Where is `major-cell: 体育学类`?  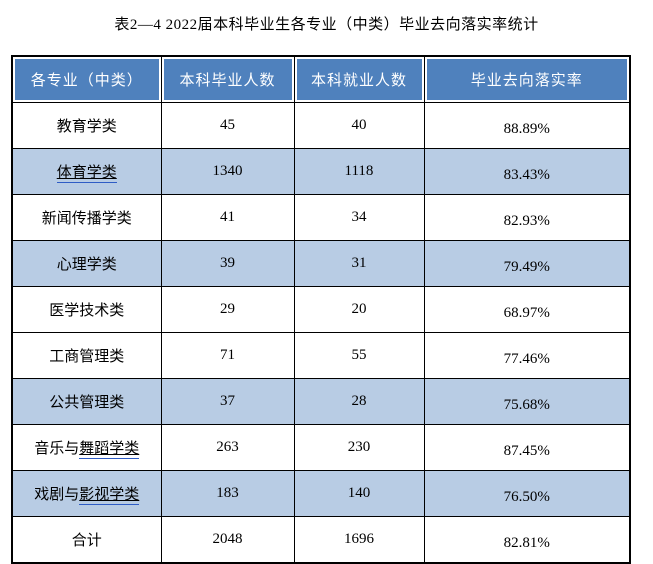
major-cell: 体育学类 is located at coordinates (86, 171).